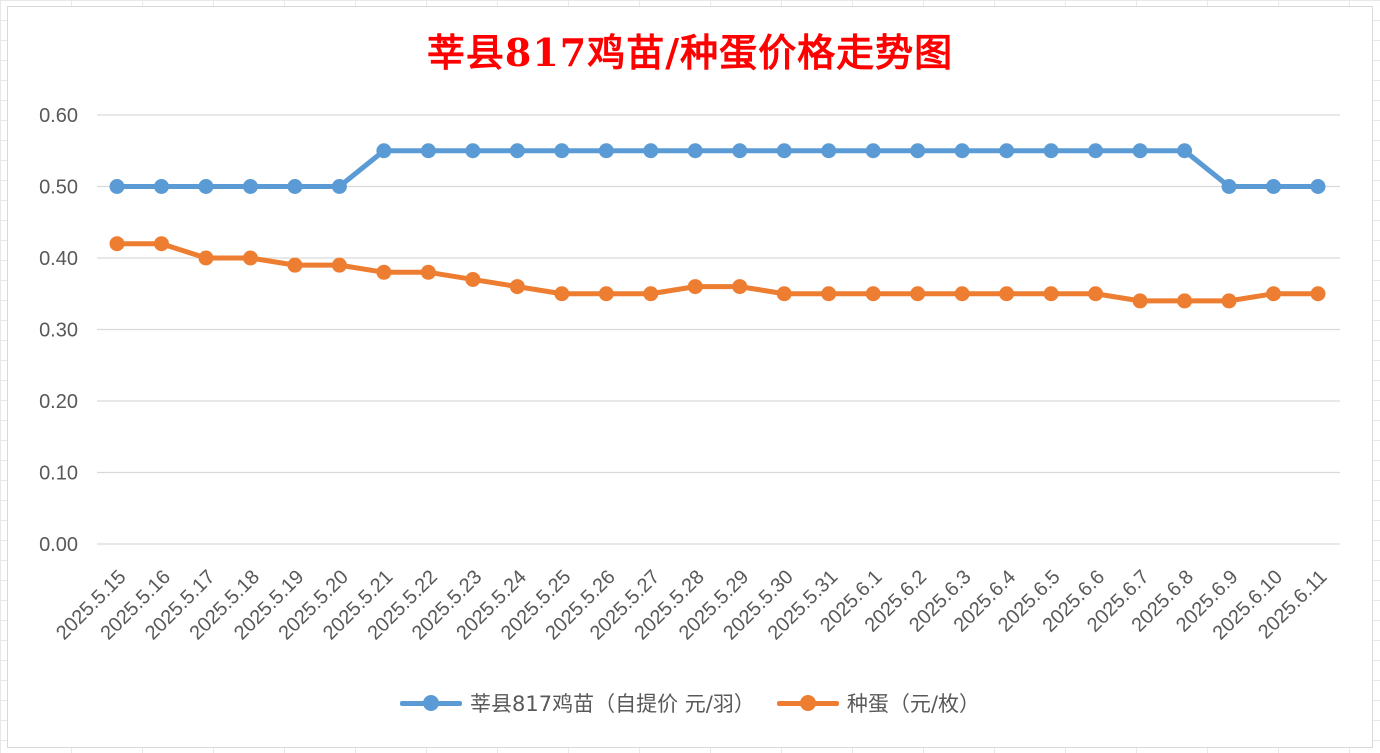 The image size is (1380, 753). I want to click on legend-label-chick: 莘县817鸡苗（自提价 元/羽）, so click(612, 704).